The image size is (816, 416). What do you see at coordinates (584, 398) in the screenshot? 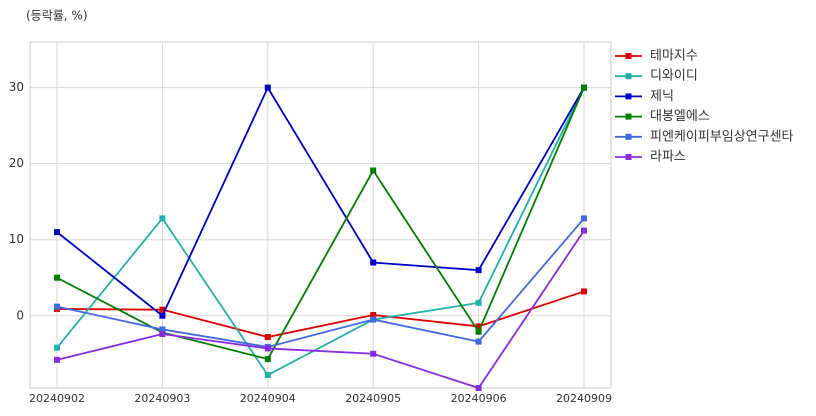
I see `x-tick-label: 20240909` at bounding box center [584, 398].